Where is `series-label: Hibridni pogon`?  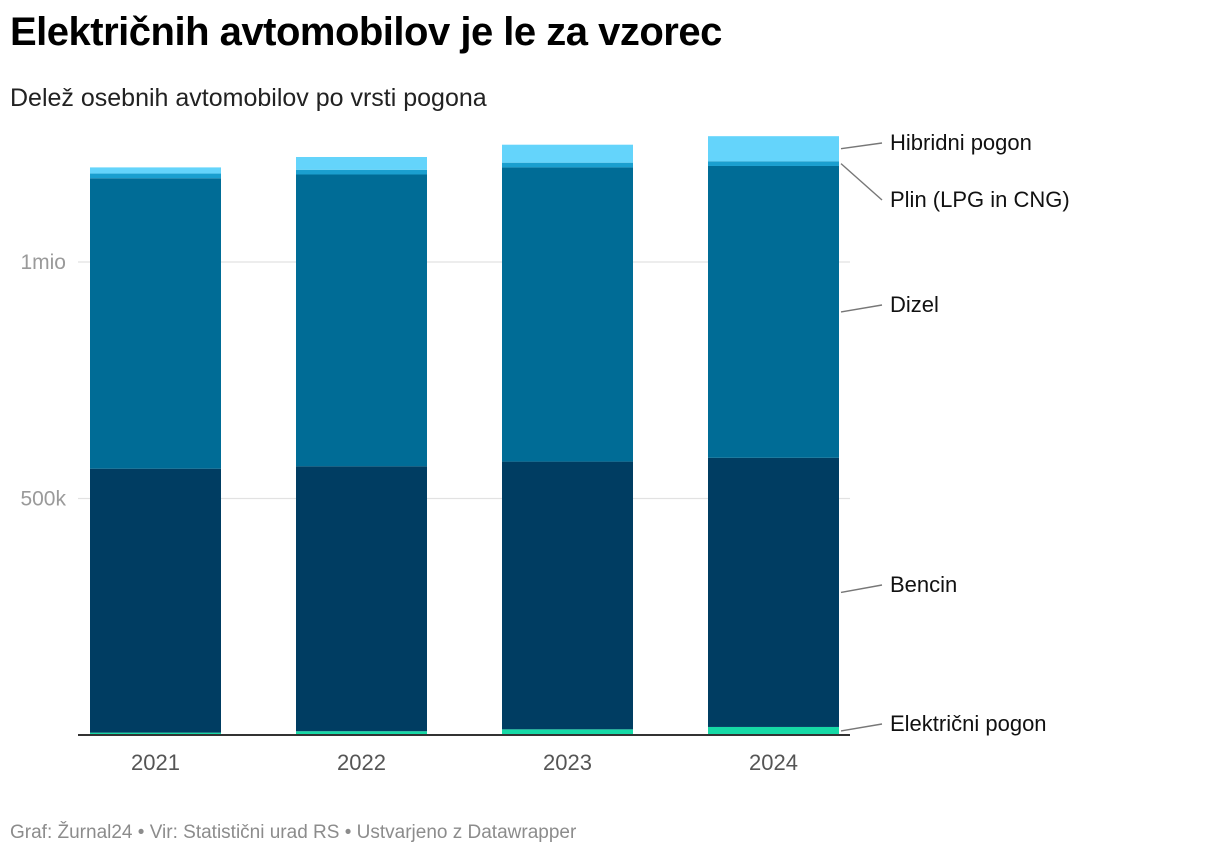
series-label: Hibridni pogon is located at coordinates (961, 142).